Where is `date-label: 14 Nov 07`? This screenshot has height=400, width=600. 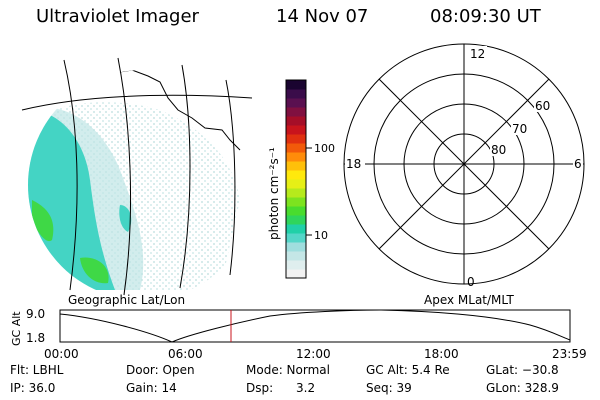
date-label: 14 Nov 07 is located at coordinates (322, 16).